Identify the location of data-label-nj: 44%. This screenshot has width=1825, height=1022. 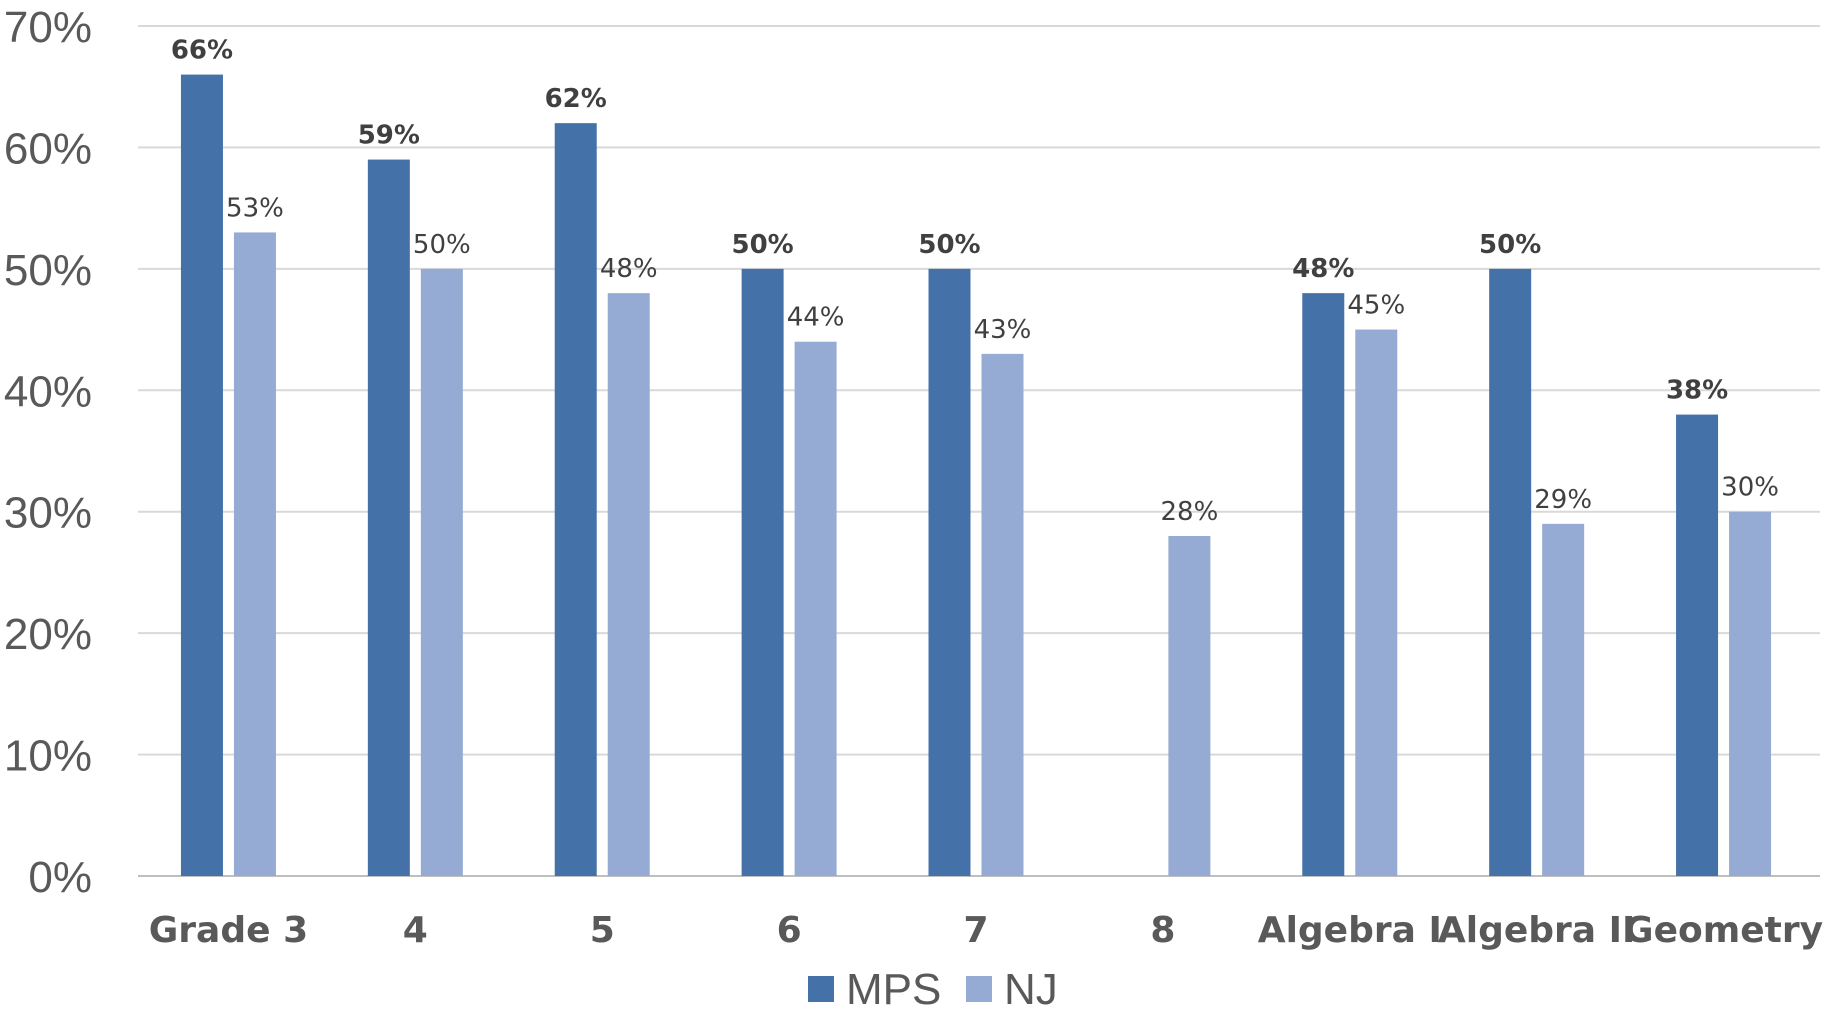
(816, 318).